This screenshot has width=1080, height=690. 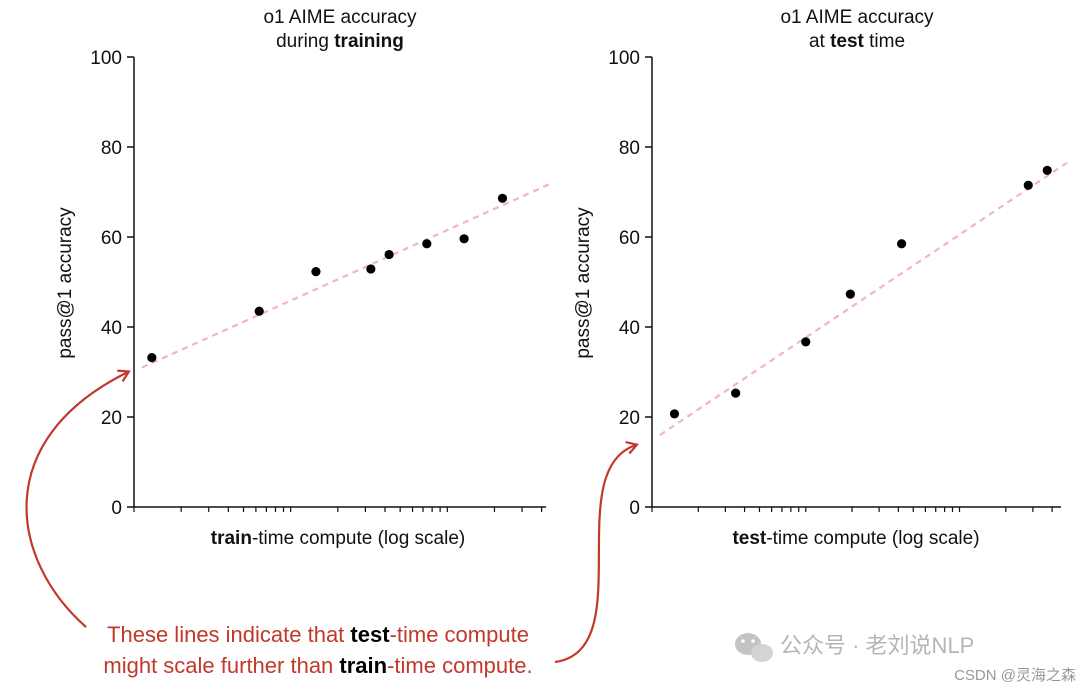 I want to click on trend-layer, so click(x=347, y=275).